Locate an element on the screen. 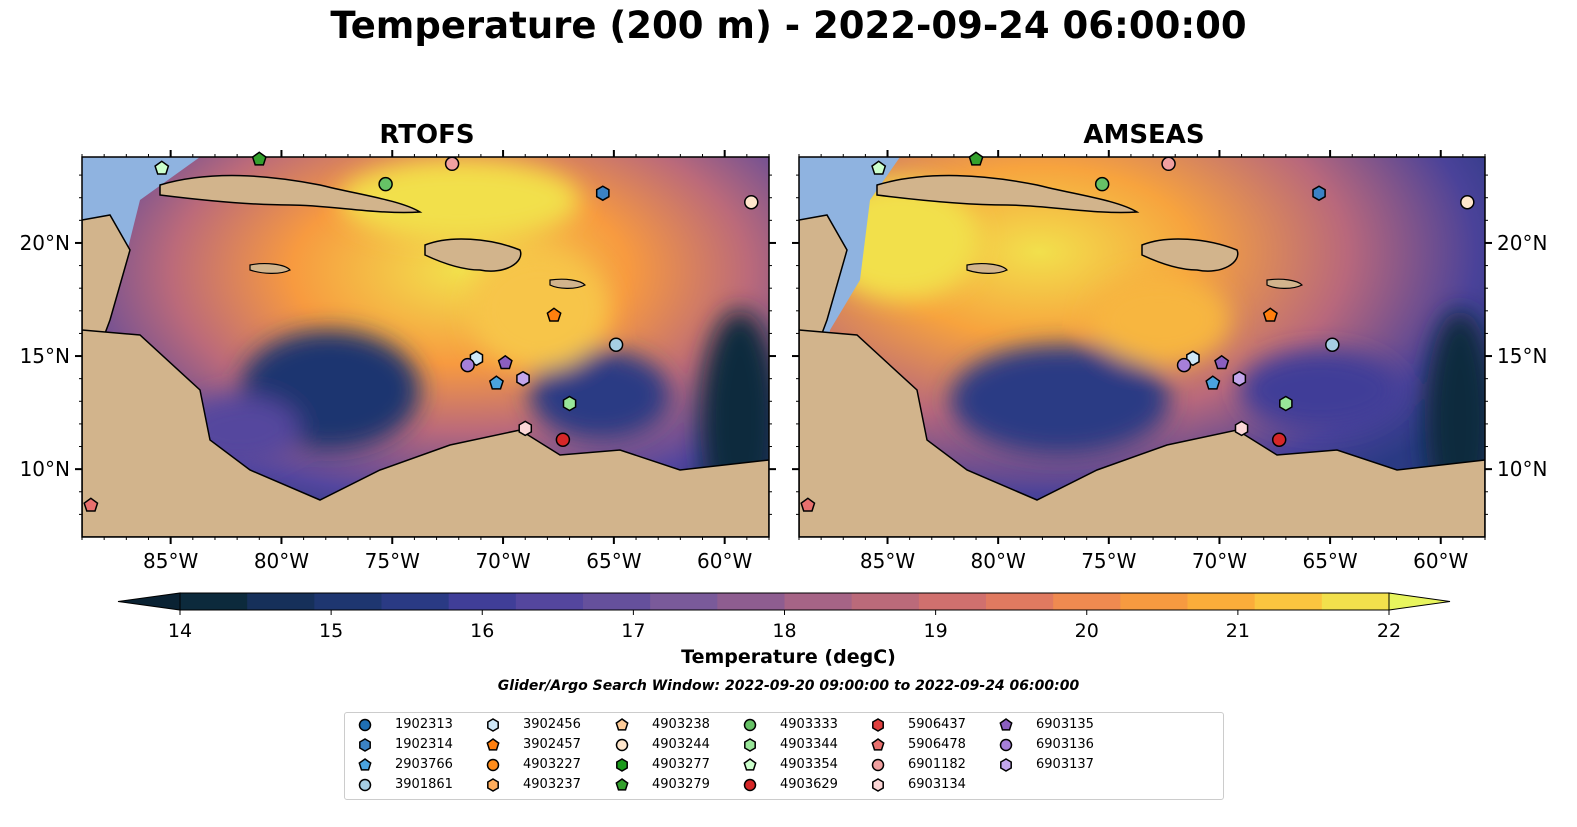  legend-label: 4903237 is located at coordinates (552, 784).